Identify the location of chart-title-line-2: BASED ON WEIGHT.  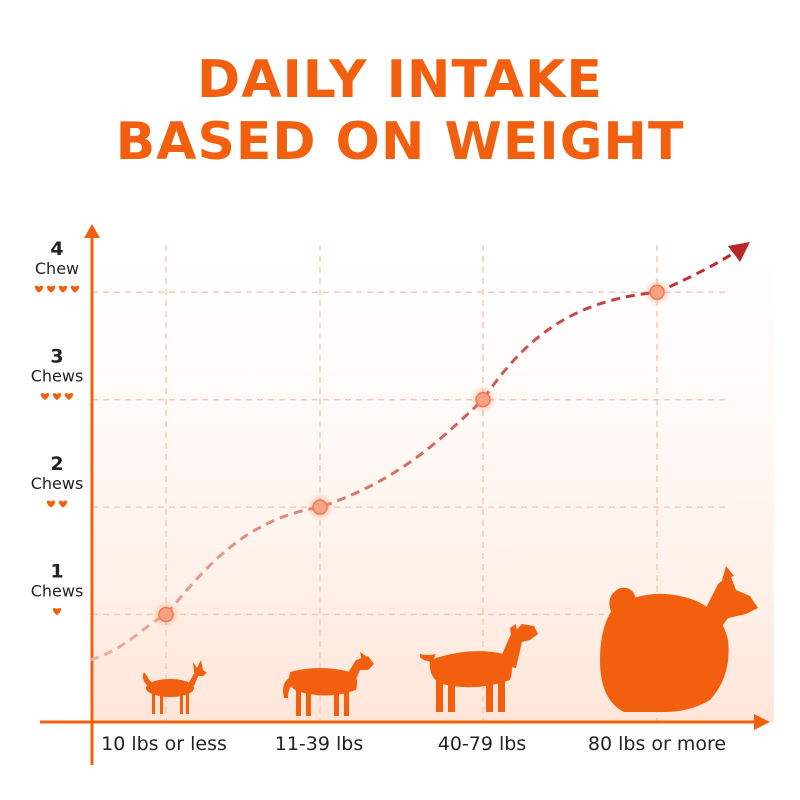
(400, 142).